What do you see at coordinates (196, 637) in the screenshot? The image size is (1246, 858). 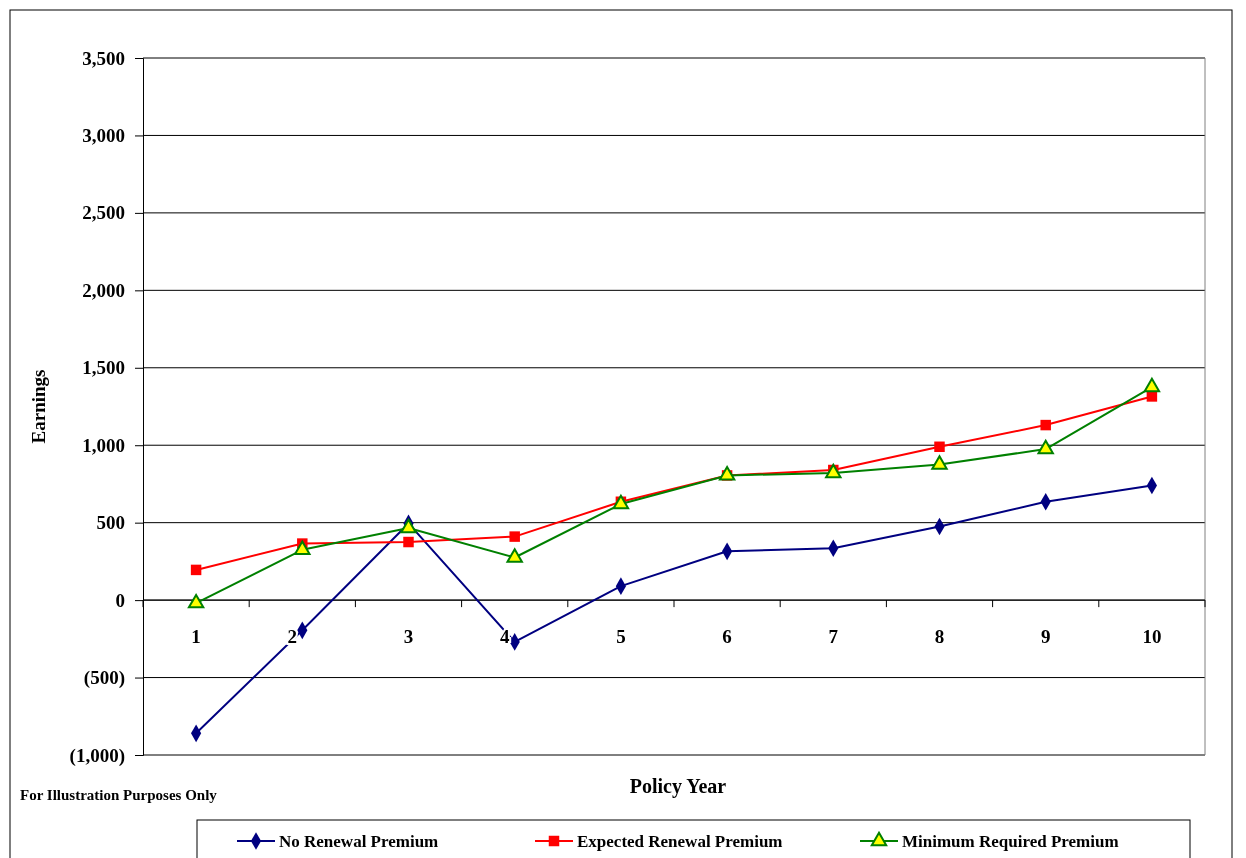 I see `x-tick-label: 1` at bounding box center [196, 637].